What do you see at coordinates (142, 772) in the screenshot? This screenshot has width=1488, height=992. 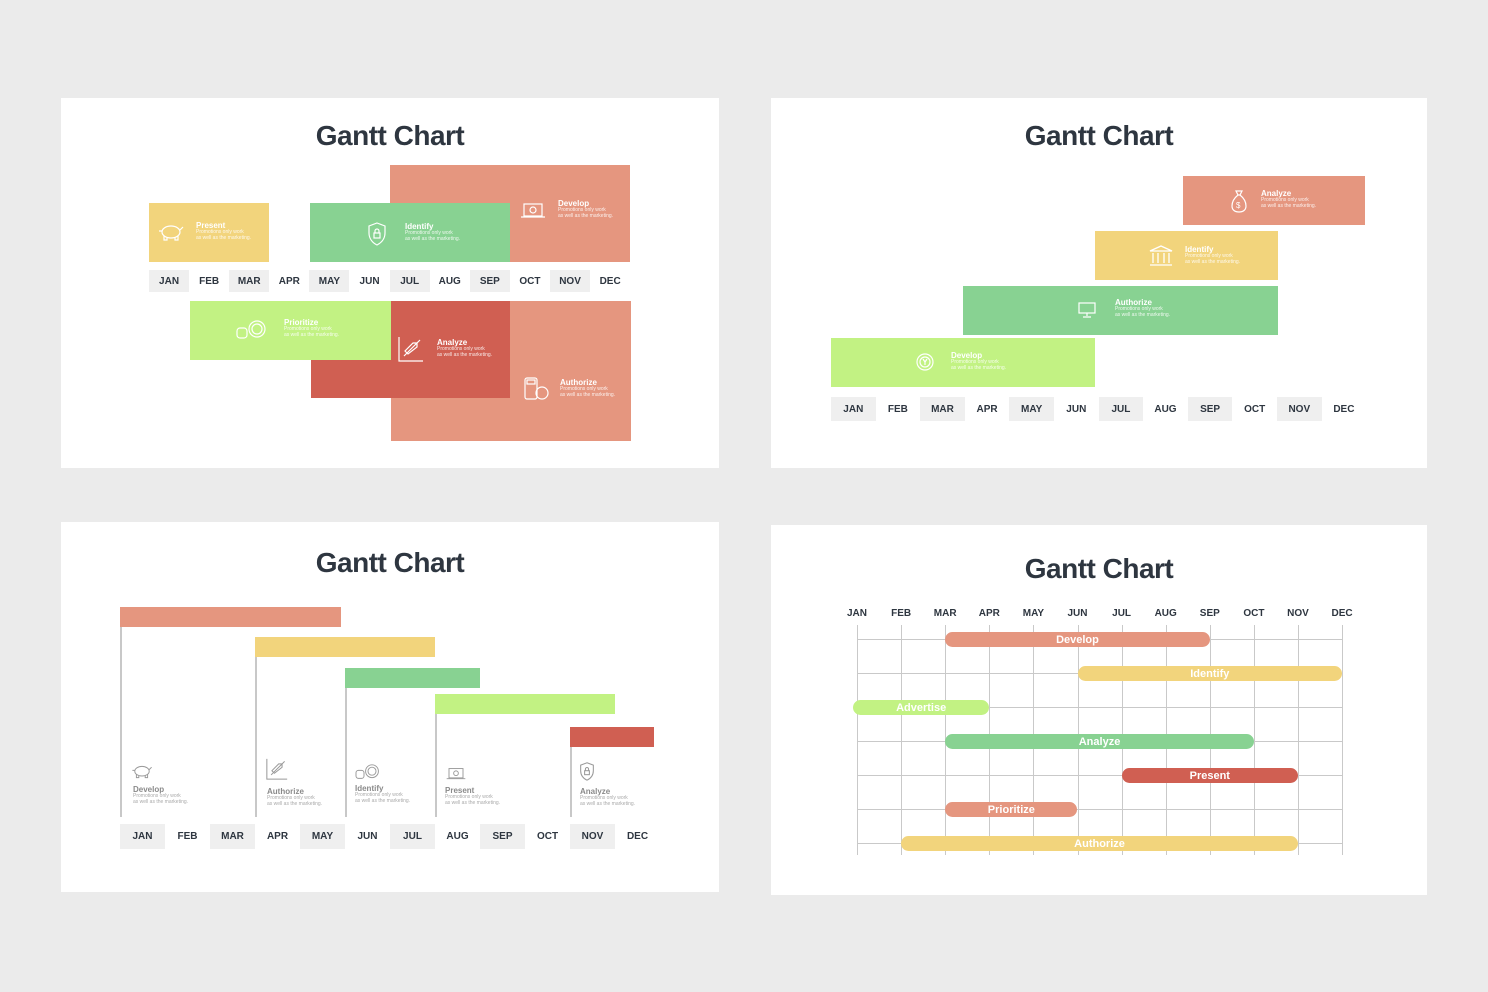 I see `piggy-bank-icon` at bounding box center [142, 772].